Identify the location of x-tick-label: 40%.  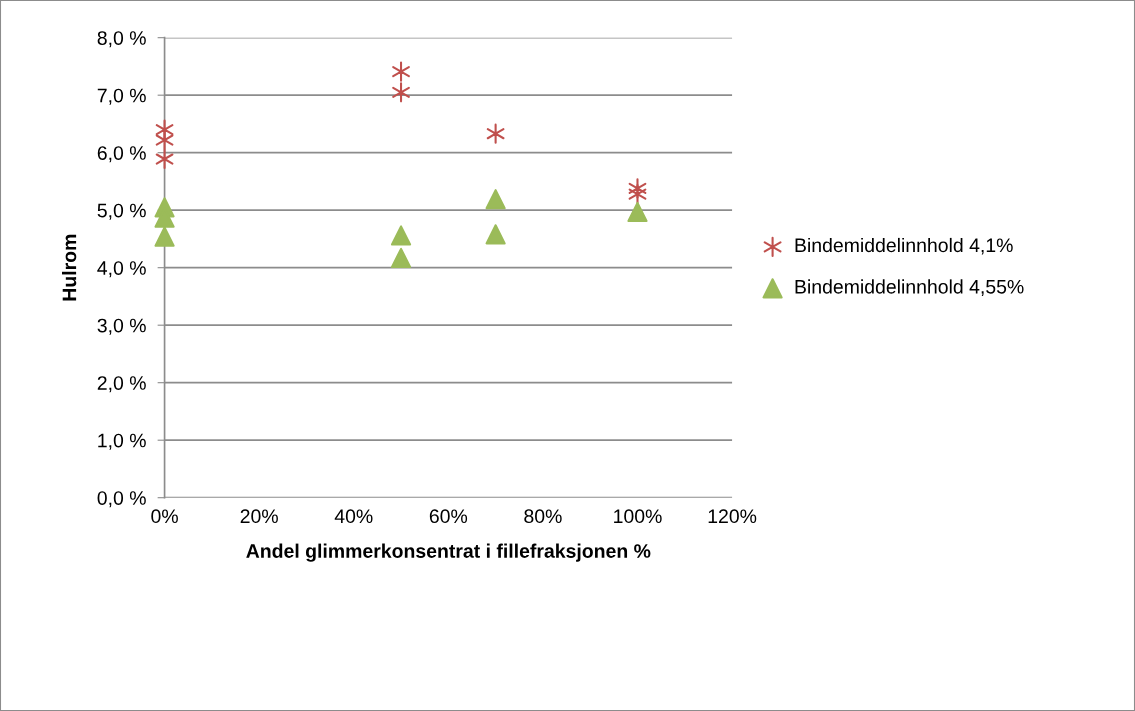
(353, 516).